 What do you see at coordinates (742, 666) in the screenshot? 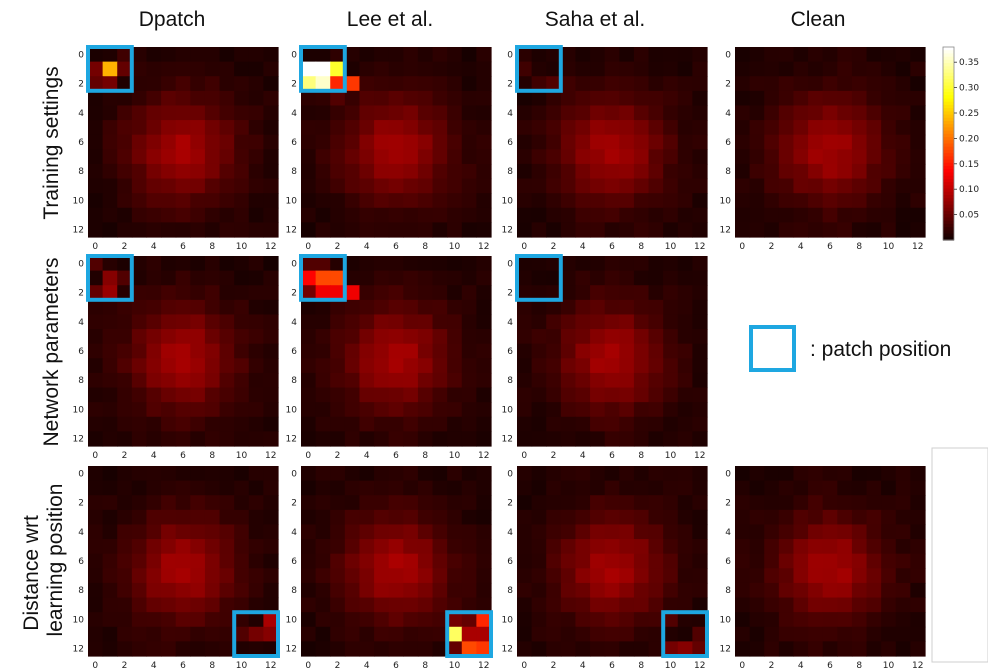
I see `x-tick-label: 0` at bounding box center [742, 666].